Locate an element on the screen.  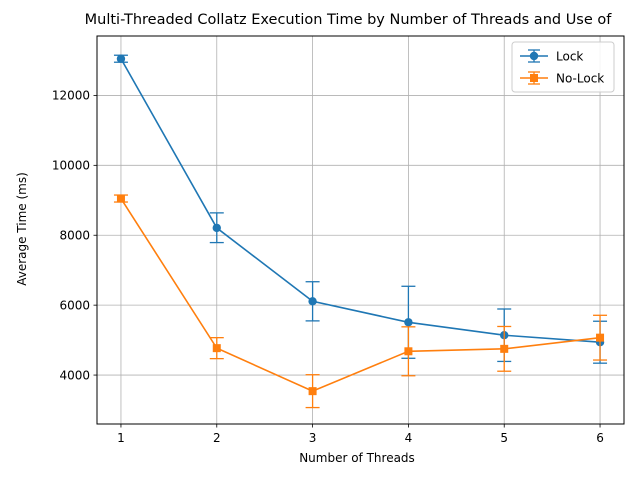
x-tick-label: 3 is located at coordinates (313, 438).